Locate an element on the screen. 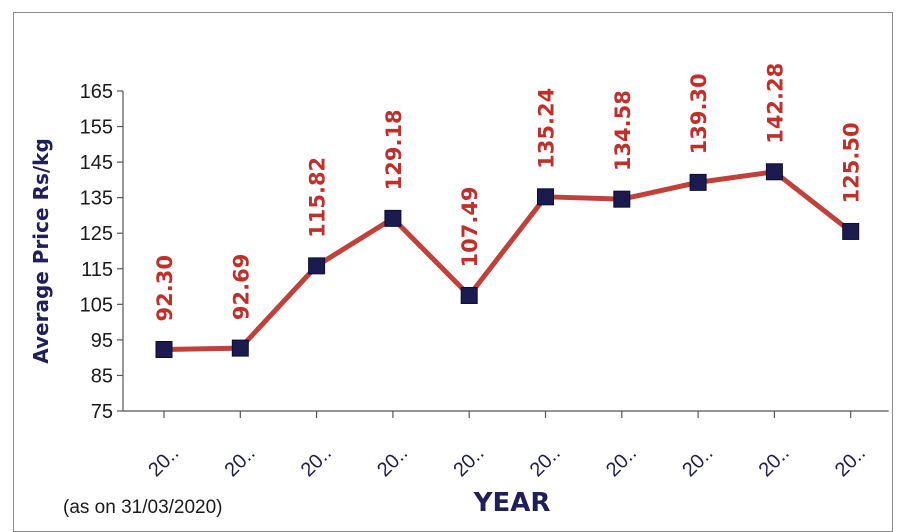  data-label: 134.58 is located at coordinates (623, 130).